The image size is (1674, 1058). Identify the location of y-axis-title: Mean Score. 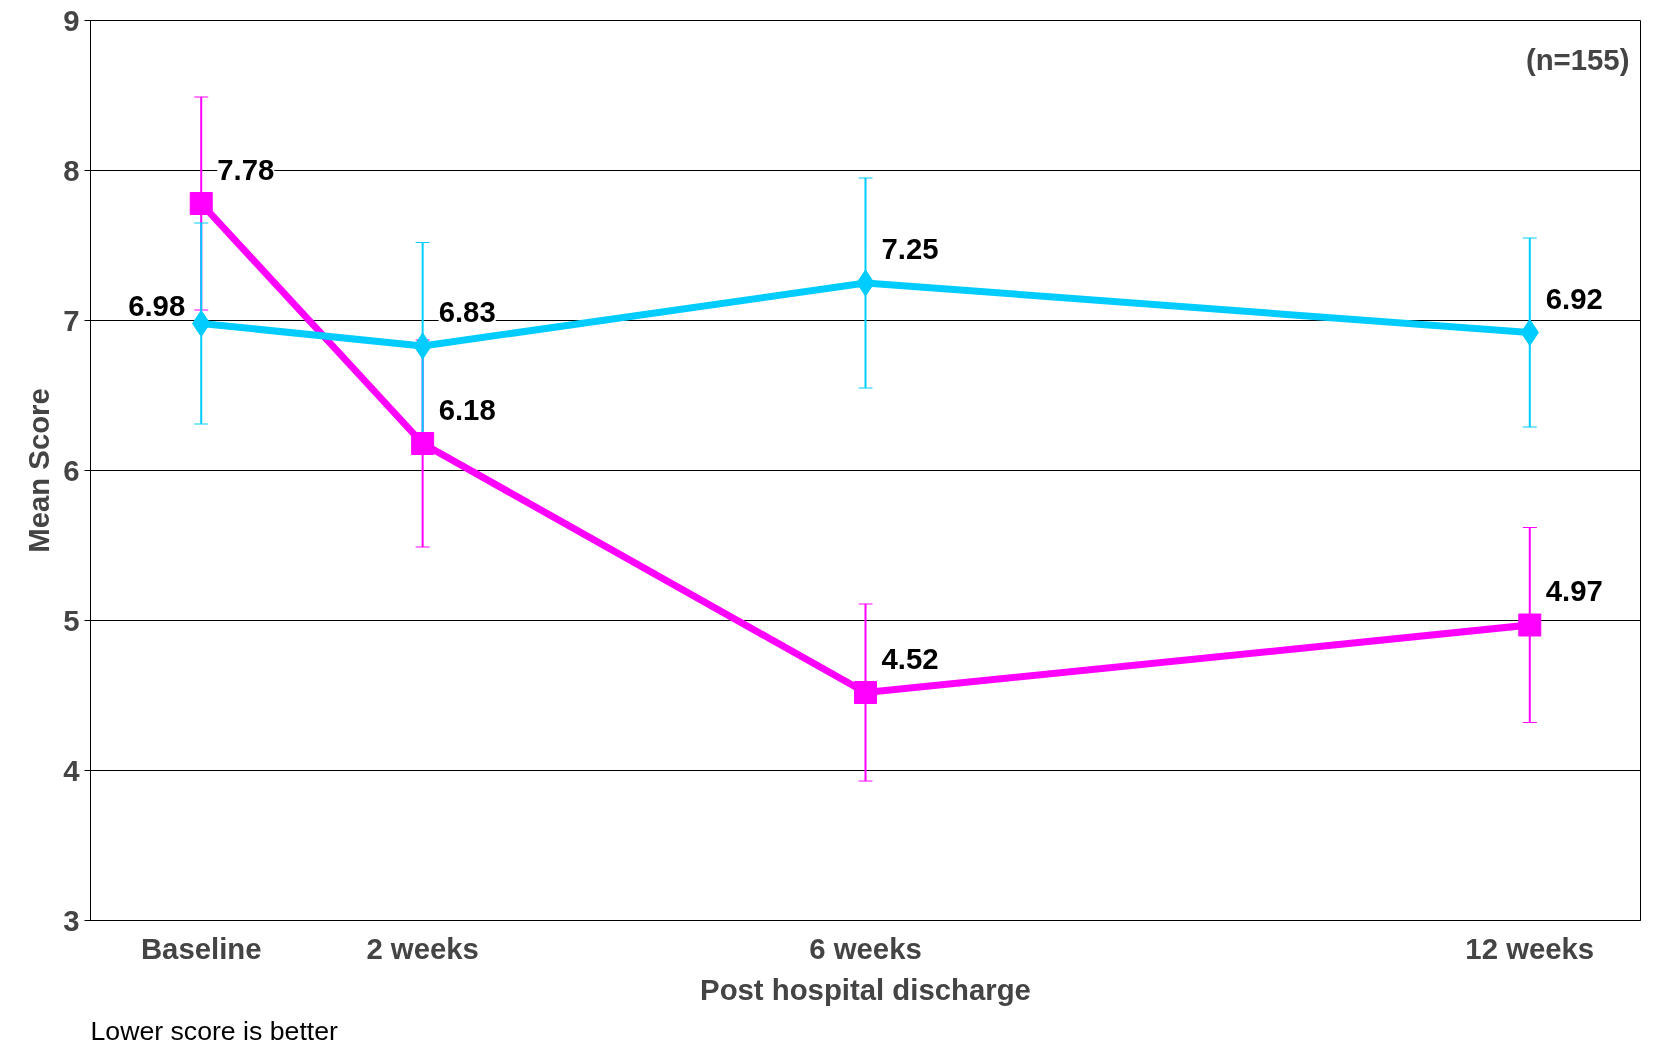
(39, 470).